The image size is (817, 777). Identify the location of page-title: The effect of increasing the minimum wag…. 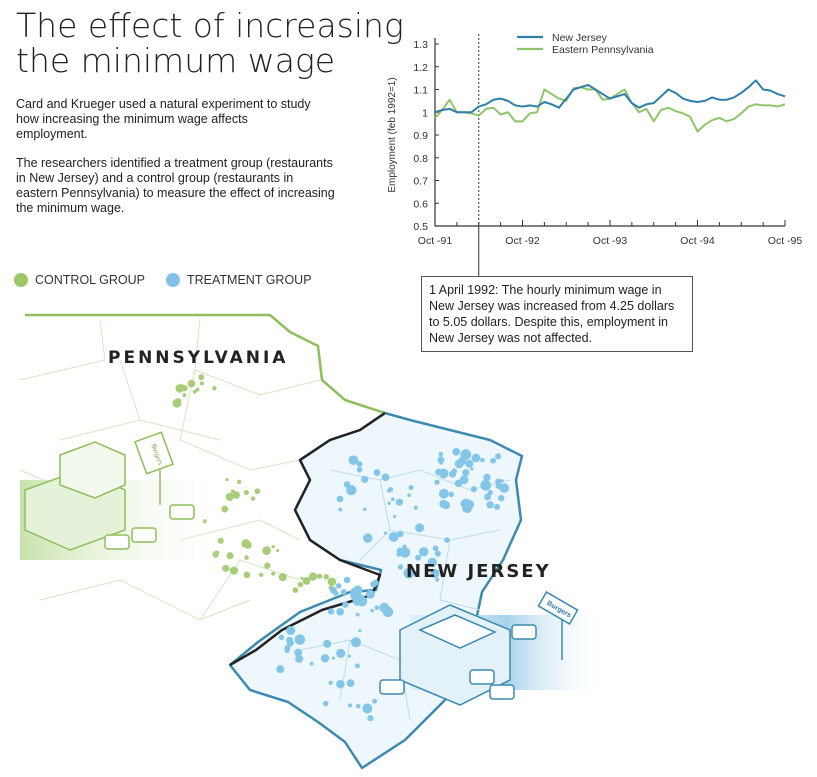
(210, 43).